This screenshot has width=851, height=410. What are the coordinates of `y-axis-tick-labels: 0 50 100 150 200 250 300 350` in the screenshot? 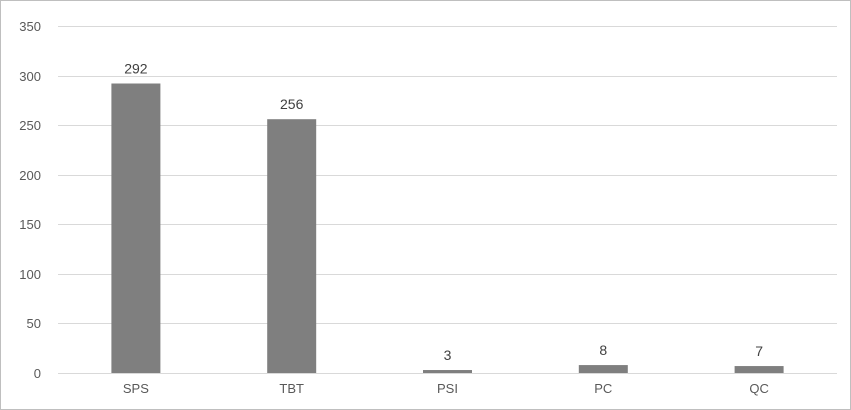 It's located at (30, 200).